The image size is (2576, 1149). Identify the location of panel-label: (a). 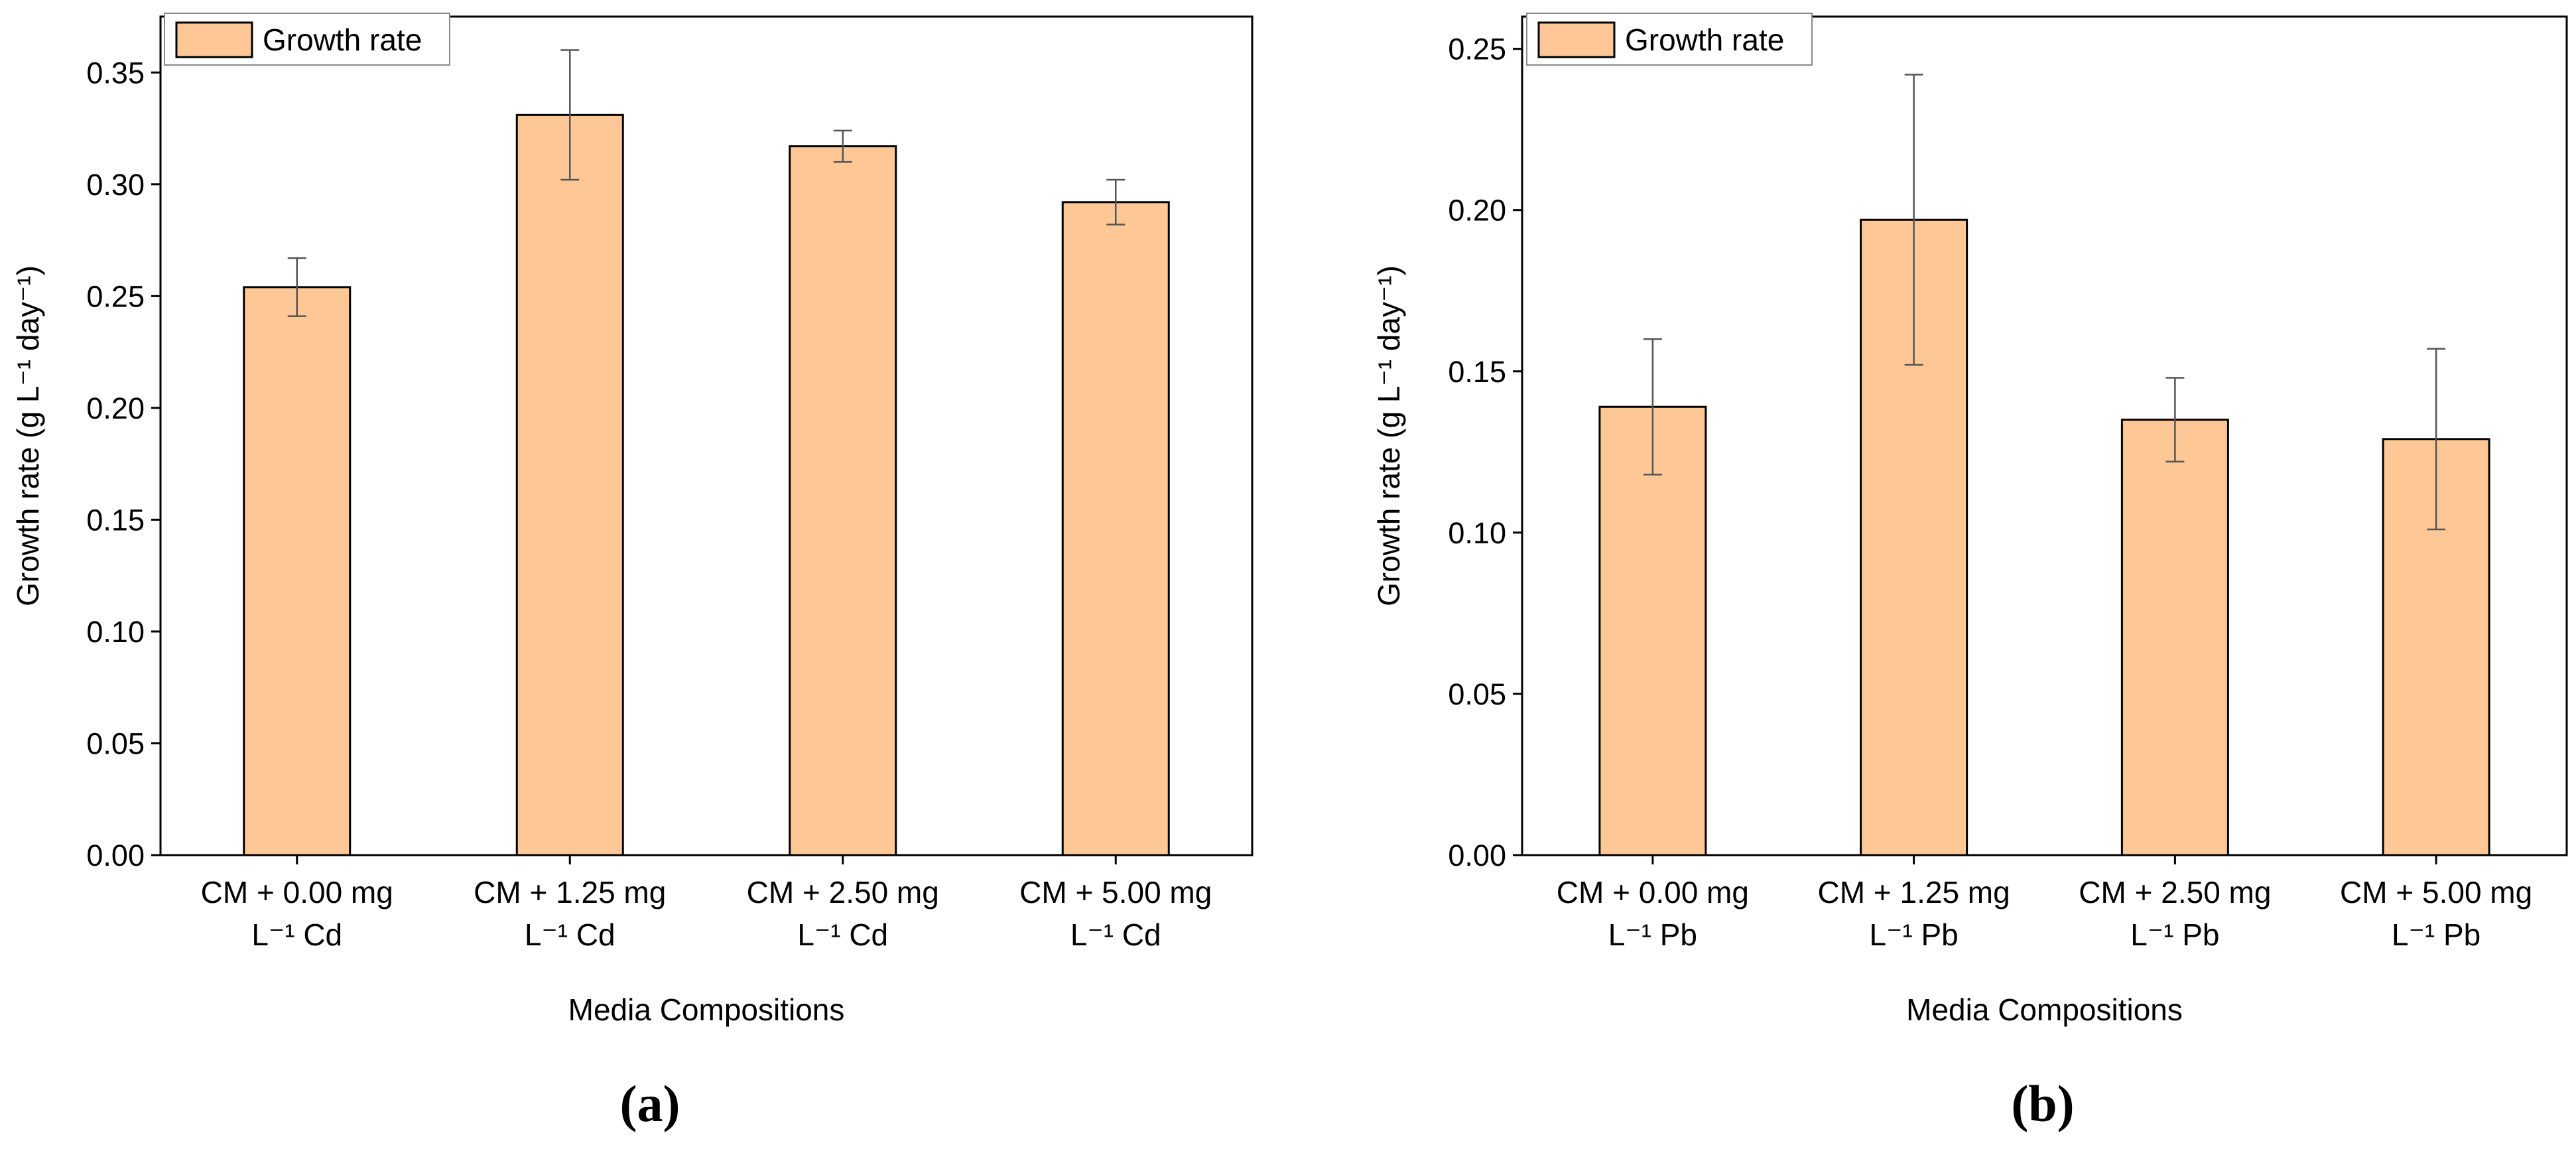
(650, 1104).